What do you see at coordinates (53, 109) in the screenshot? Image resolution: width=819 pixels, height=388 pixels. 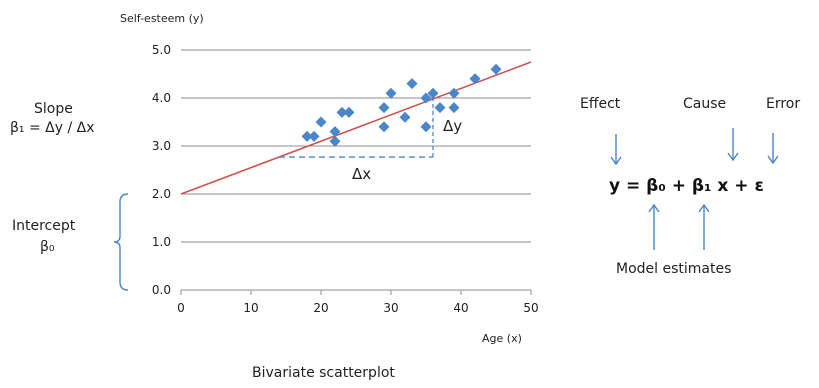 I see `slope-title: Slope` at bounding box center [53, 109].